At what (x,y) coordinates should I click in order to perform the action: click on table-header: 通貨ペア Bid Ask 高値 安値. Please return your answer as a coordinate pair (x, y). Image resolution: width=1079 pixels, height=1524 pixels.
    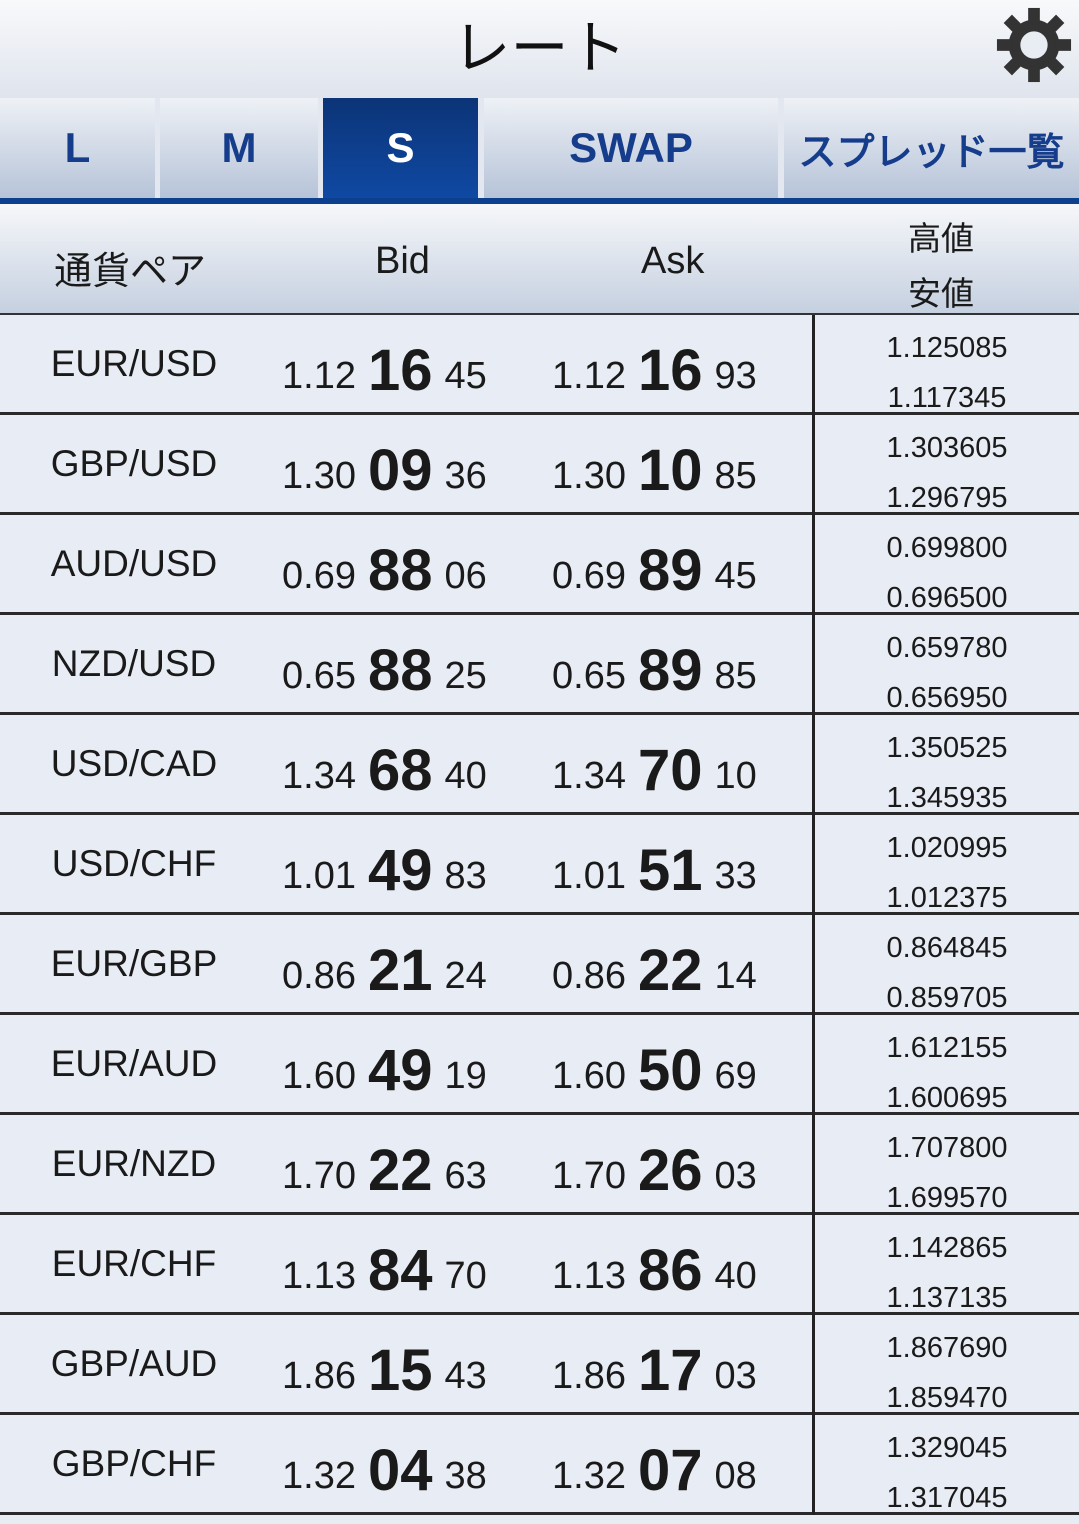
    Looking at the image, I should click on (539, 259).